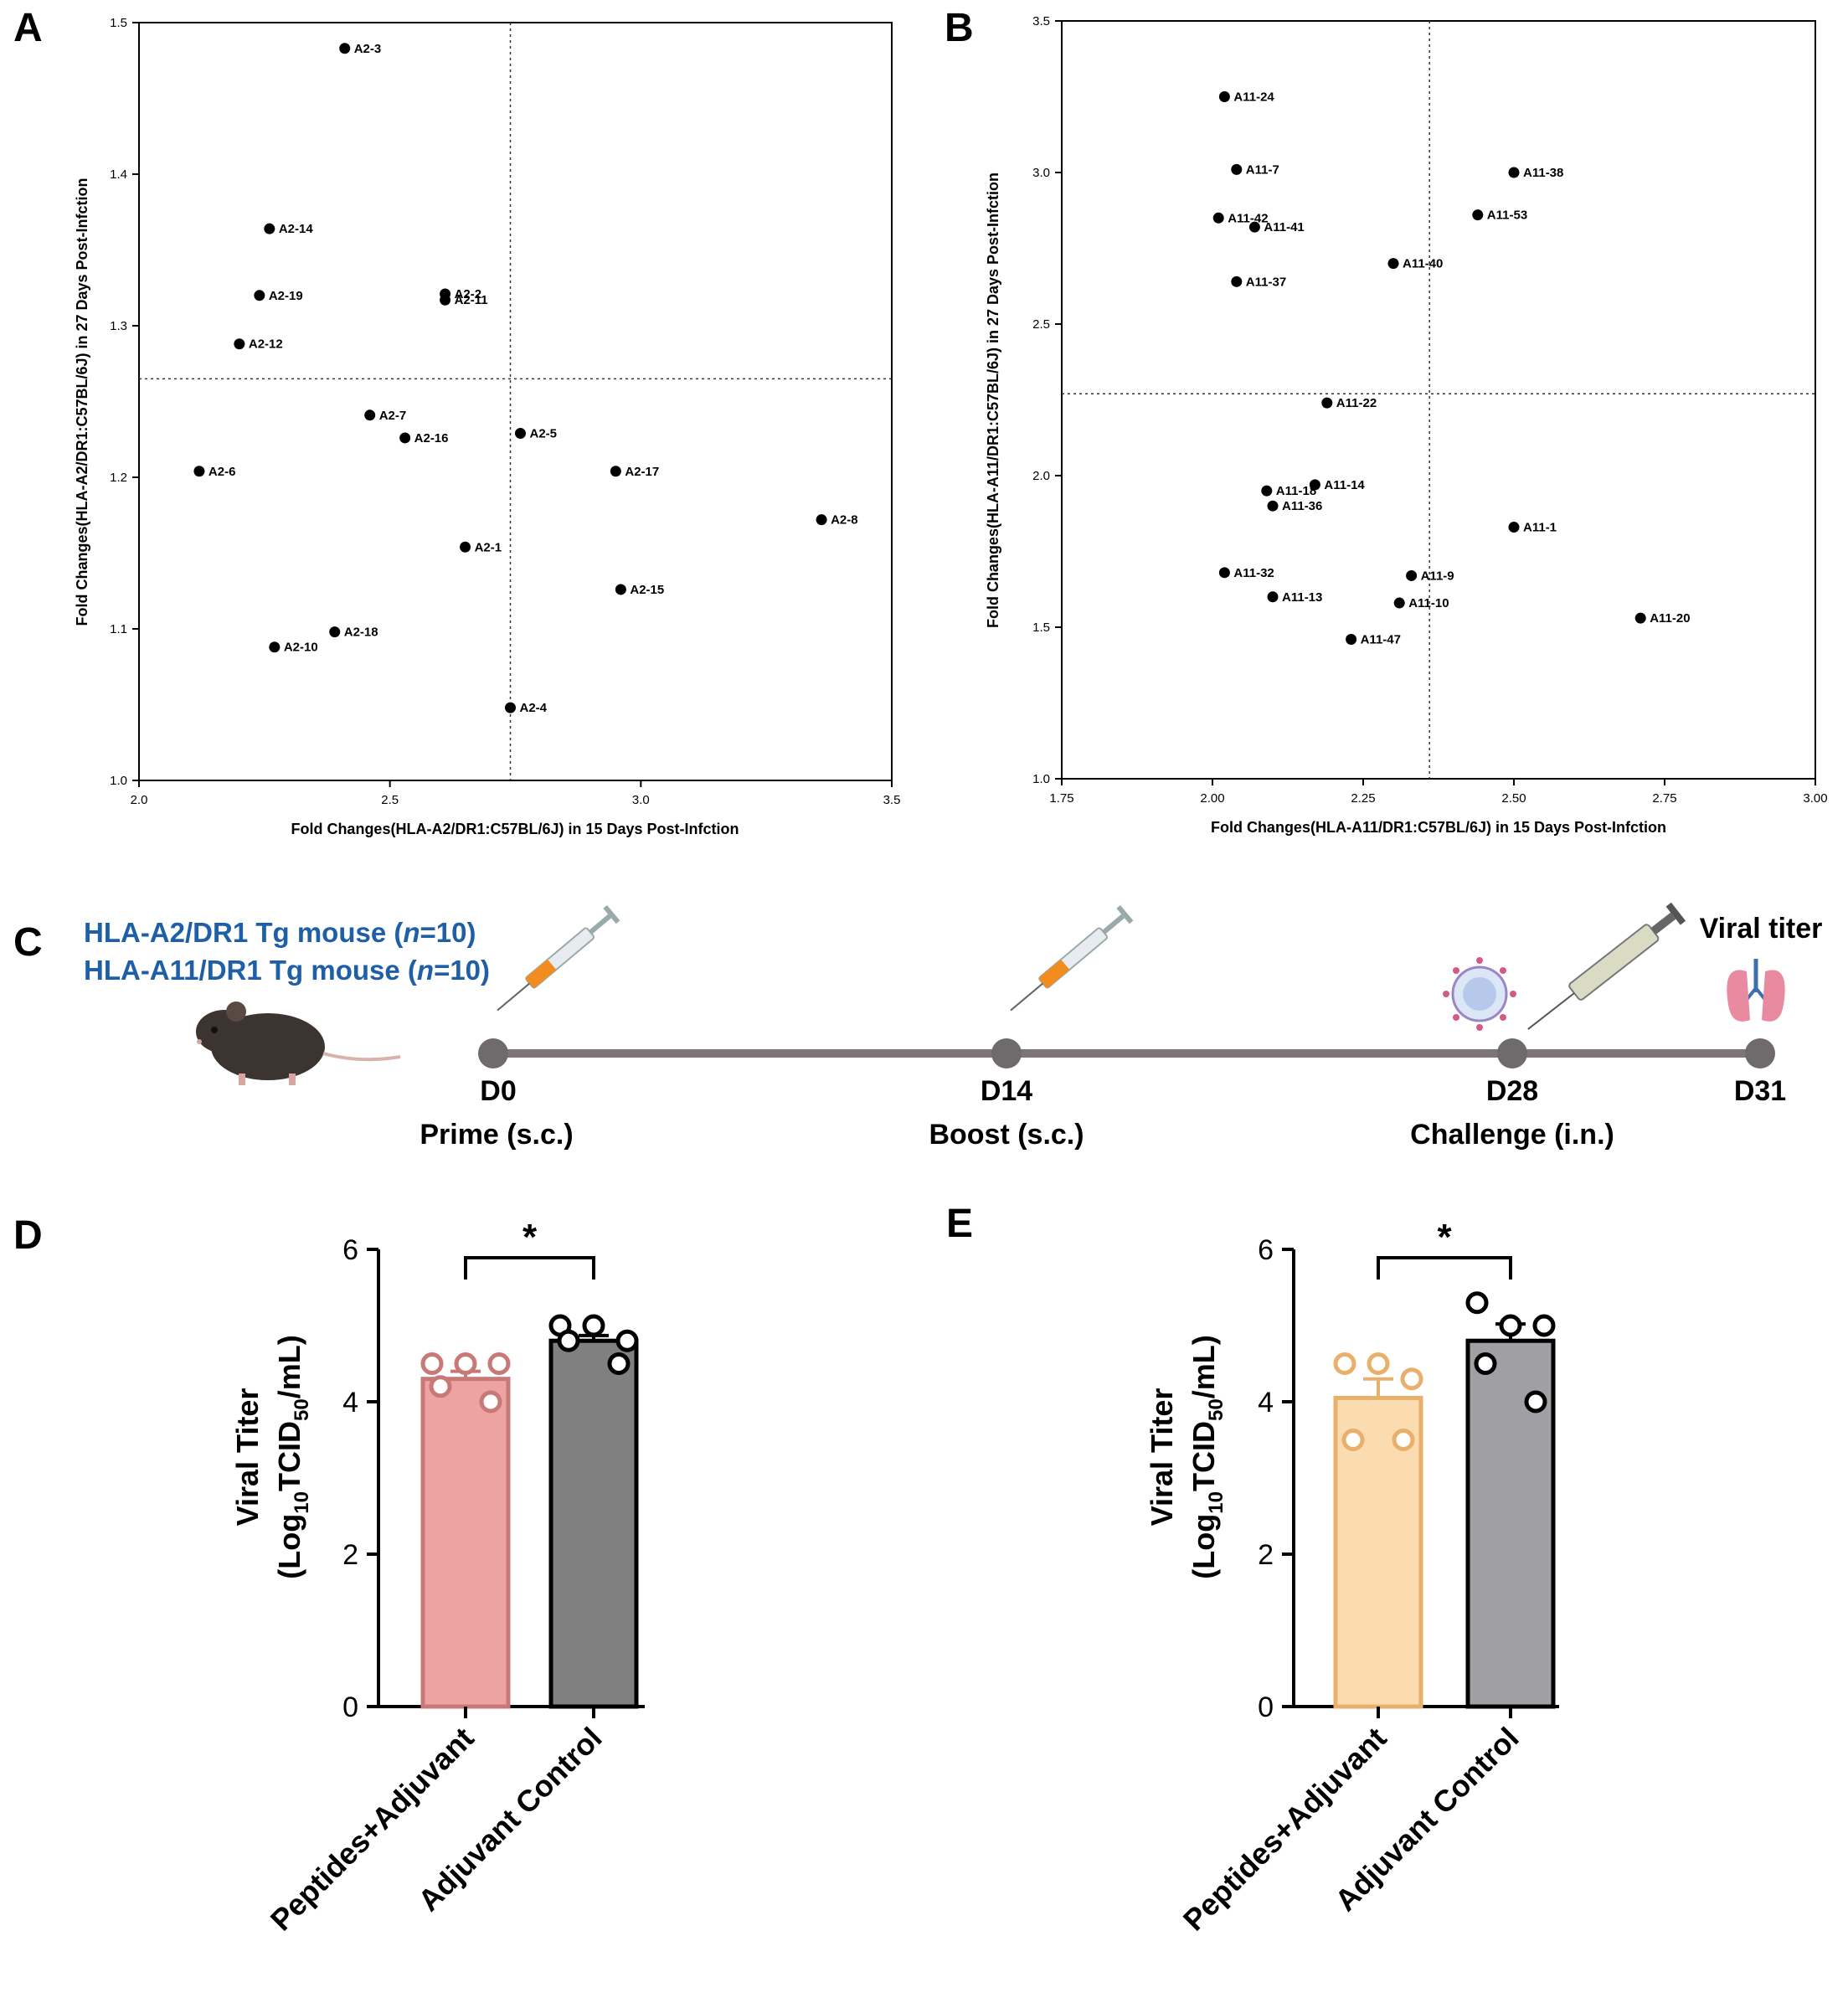  Describe the element at coordinates (493, 1053) in the screenshot. I see `timeline-node-d0` at that location.